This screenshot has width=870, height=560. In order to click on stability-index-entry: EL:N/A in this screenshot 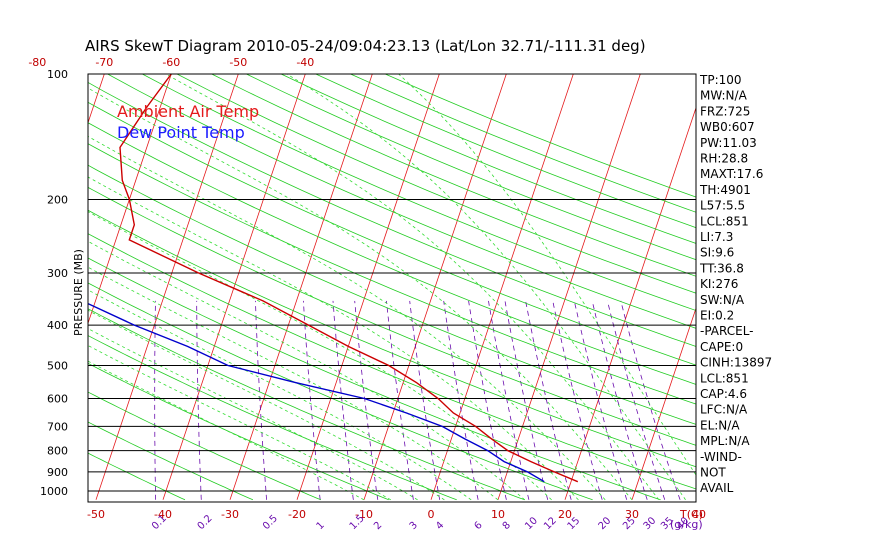, I will do `click(720, 425)`.